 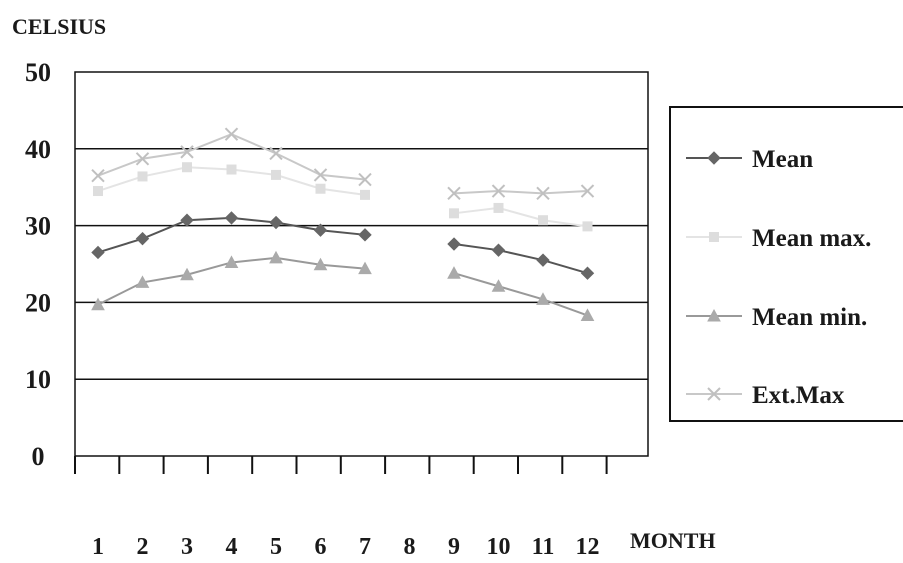 I want to click on y-tick-label: 40, so click(x=38, y=149).